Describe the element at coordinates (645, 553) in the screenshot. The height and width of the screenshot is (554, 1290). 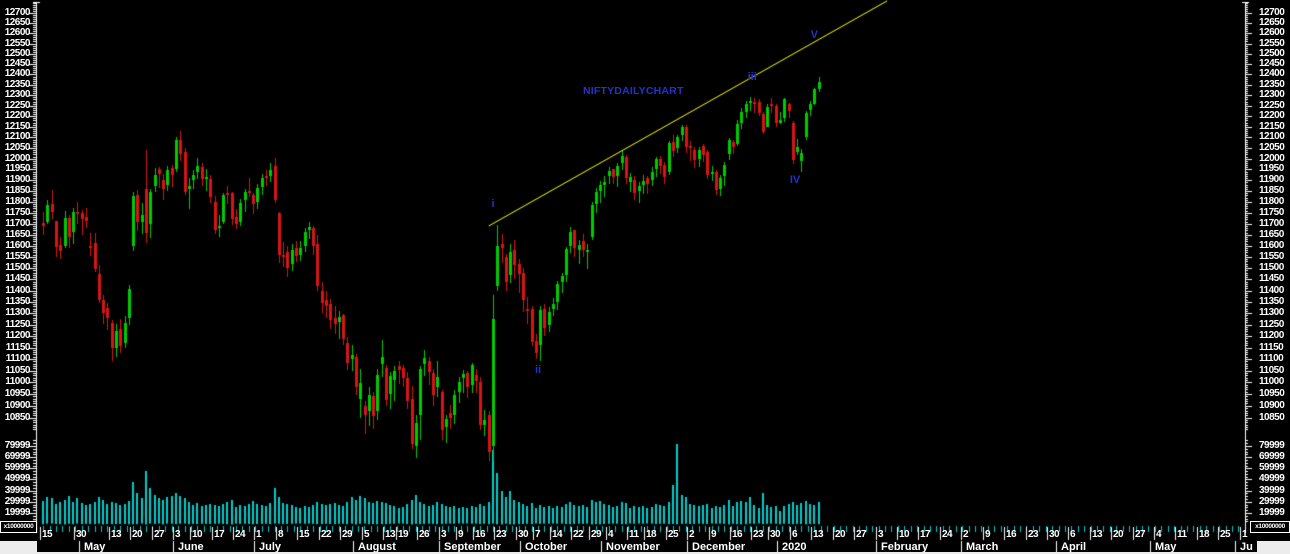
I see `window-bottom-border` at that location.